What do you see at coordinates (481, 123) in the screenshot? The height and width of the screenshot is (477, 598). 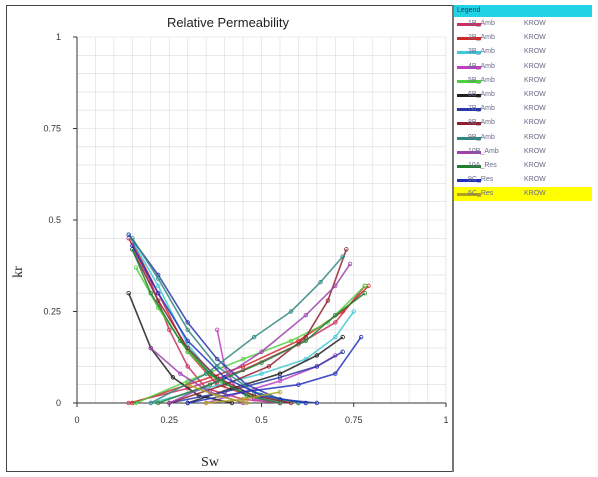 I see `legend-label: 8B_Amb` at bounding box center [481, 123].